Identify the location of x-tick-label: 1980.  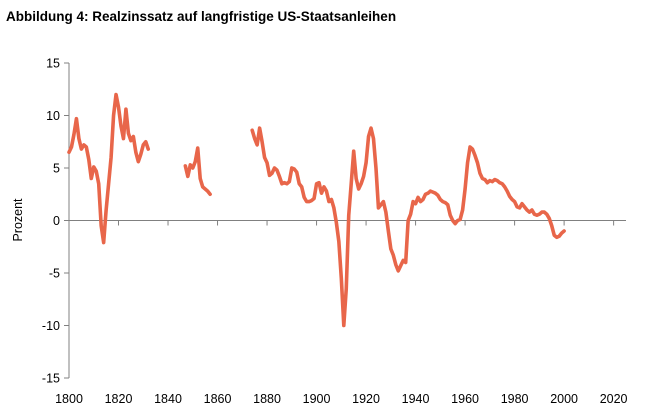
(515, 399).